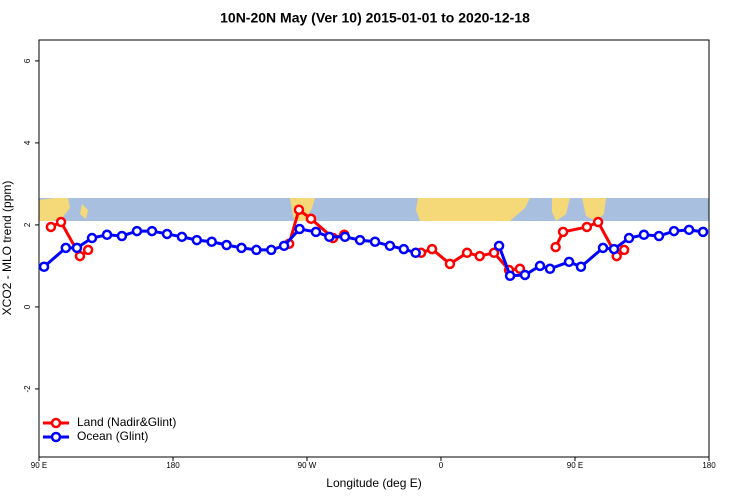  What do you see at coordinates (27, 60) in the screenshot?
I see `y-tick-label: 6` at bounding box center [27, 60].